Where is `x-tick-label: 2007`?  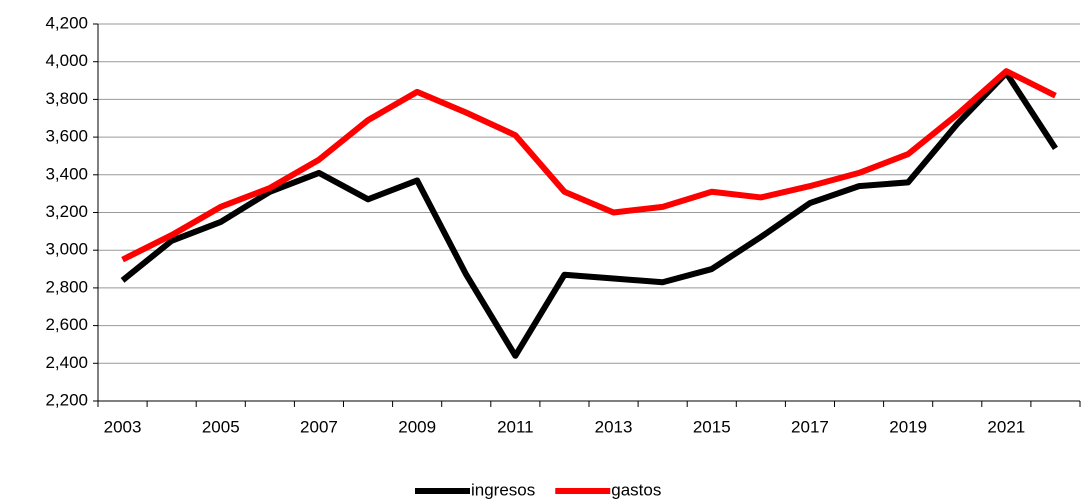 x-tick-label: 2007 is located at coordinates (319, 426).